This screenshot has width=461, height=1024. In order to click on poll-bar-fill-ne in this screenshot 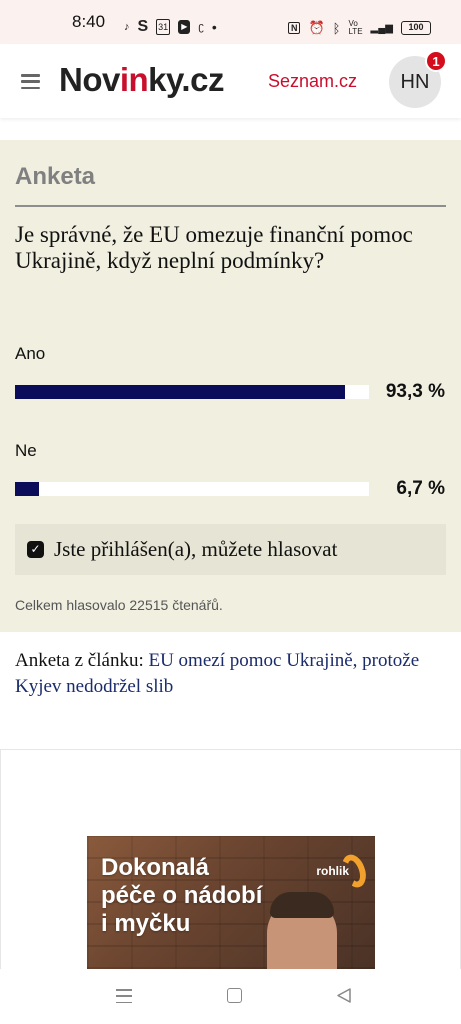, I will do `click(27, 489)`.